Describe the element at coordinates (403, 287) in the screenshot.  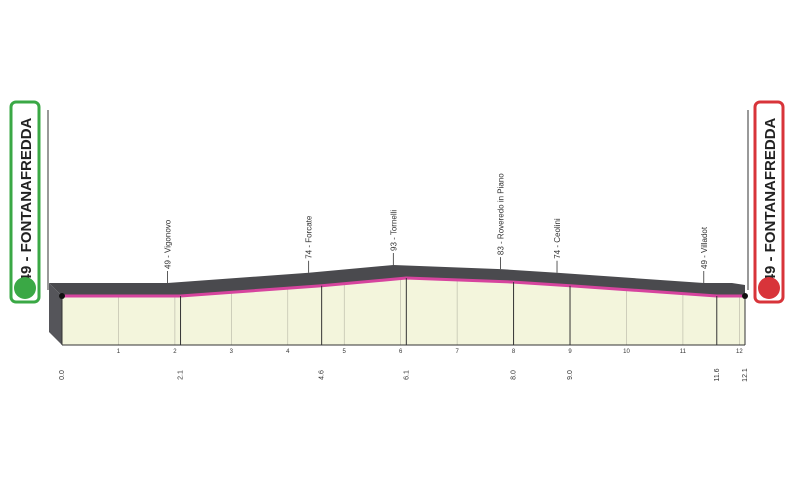
I see `profile-line` at that location.